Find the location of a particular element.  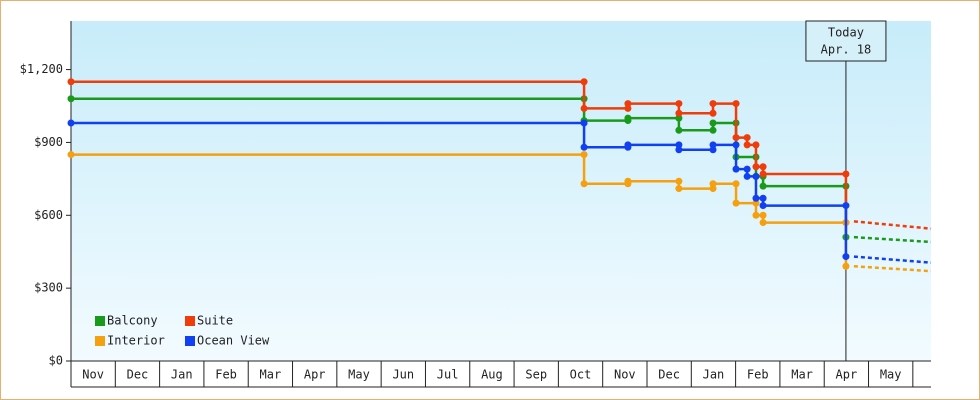

y-tick-label: $300 is located at coordinates (48, 288).